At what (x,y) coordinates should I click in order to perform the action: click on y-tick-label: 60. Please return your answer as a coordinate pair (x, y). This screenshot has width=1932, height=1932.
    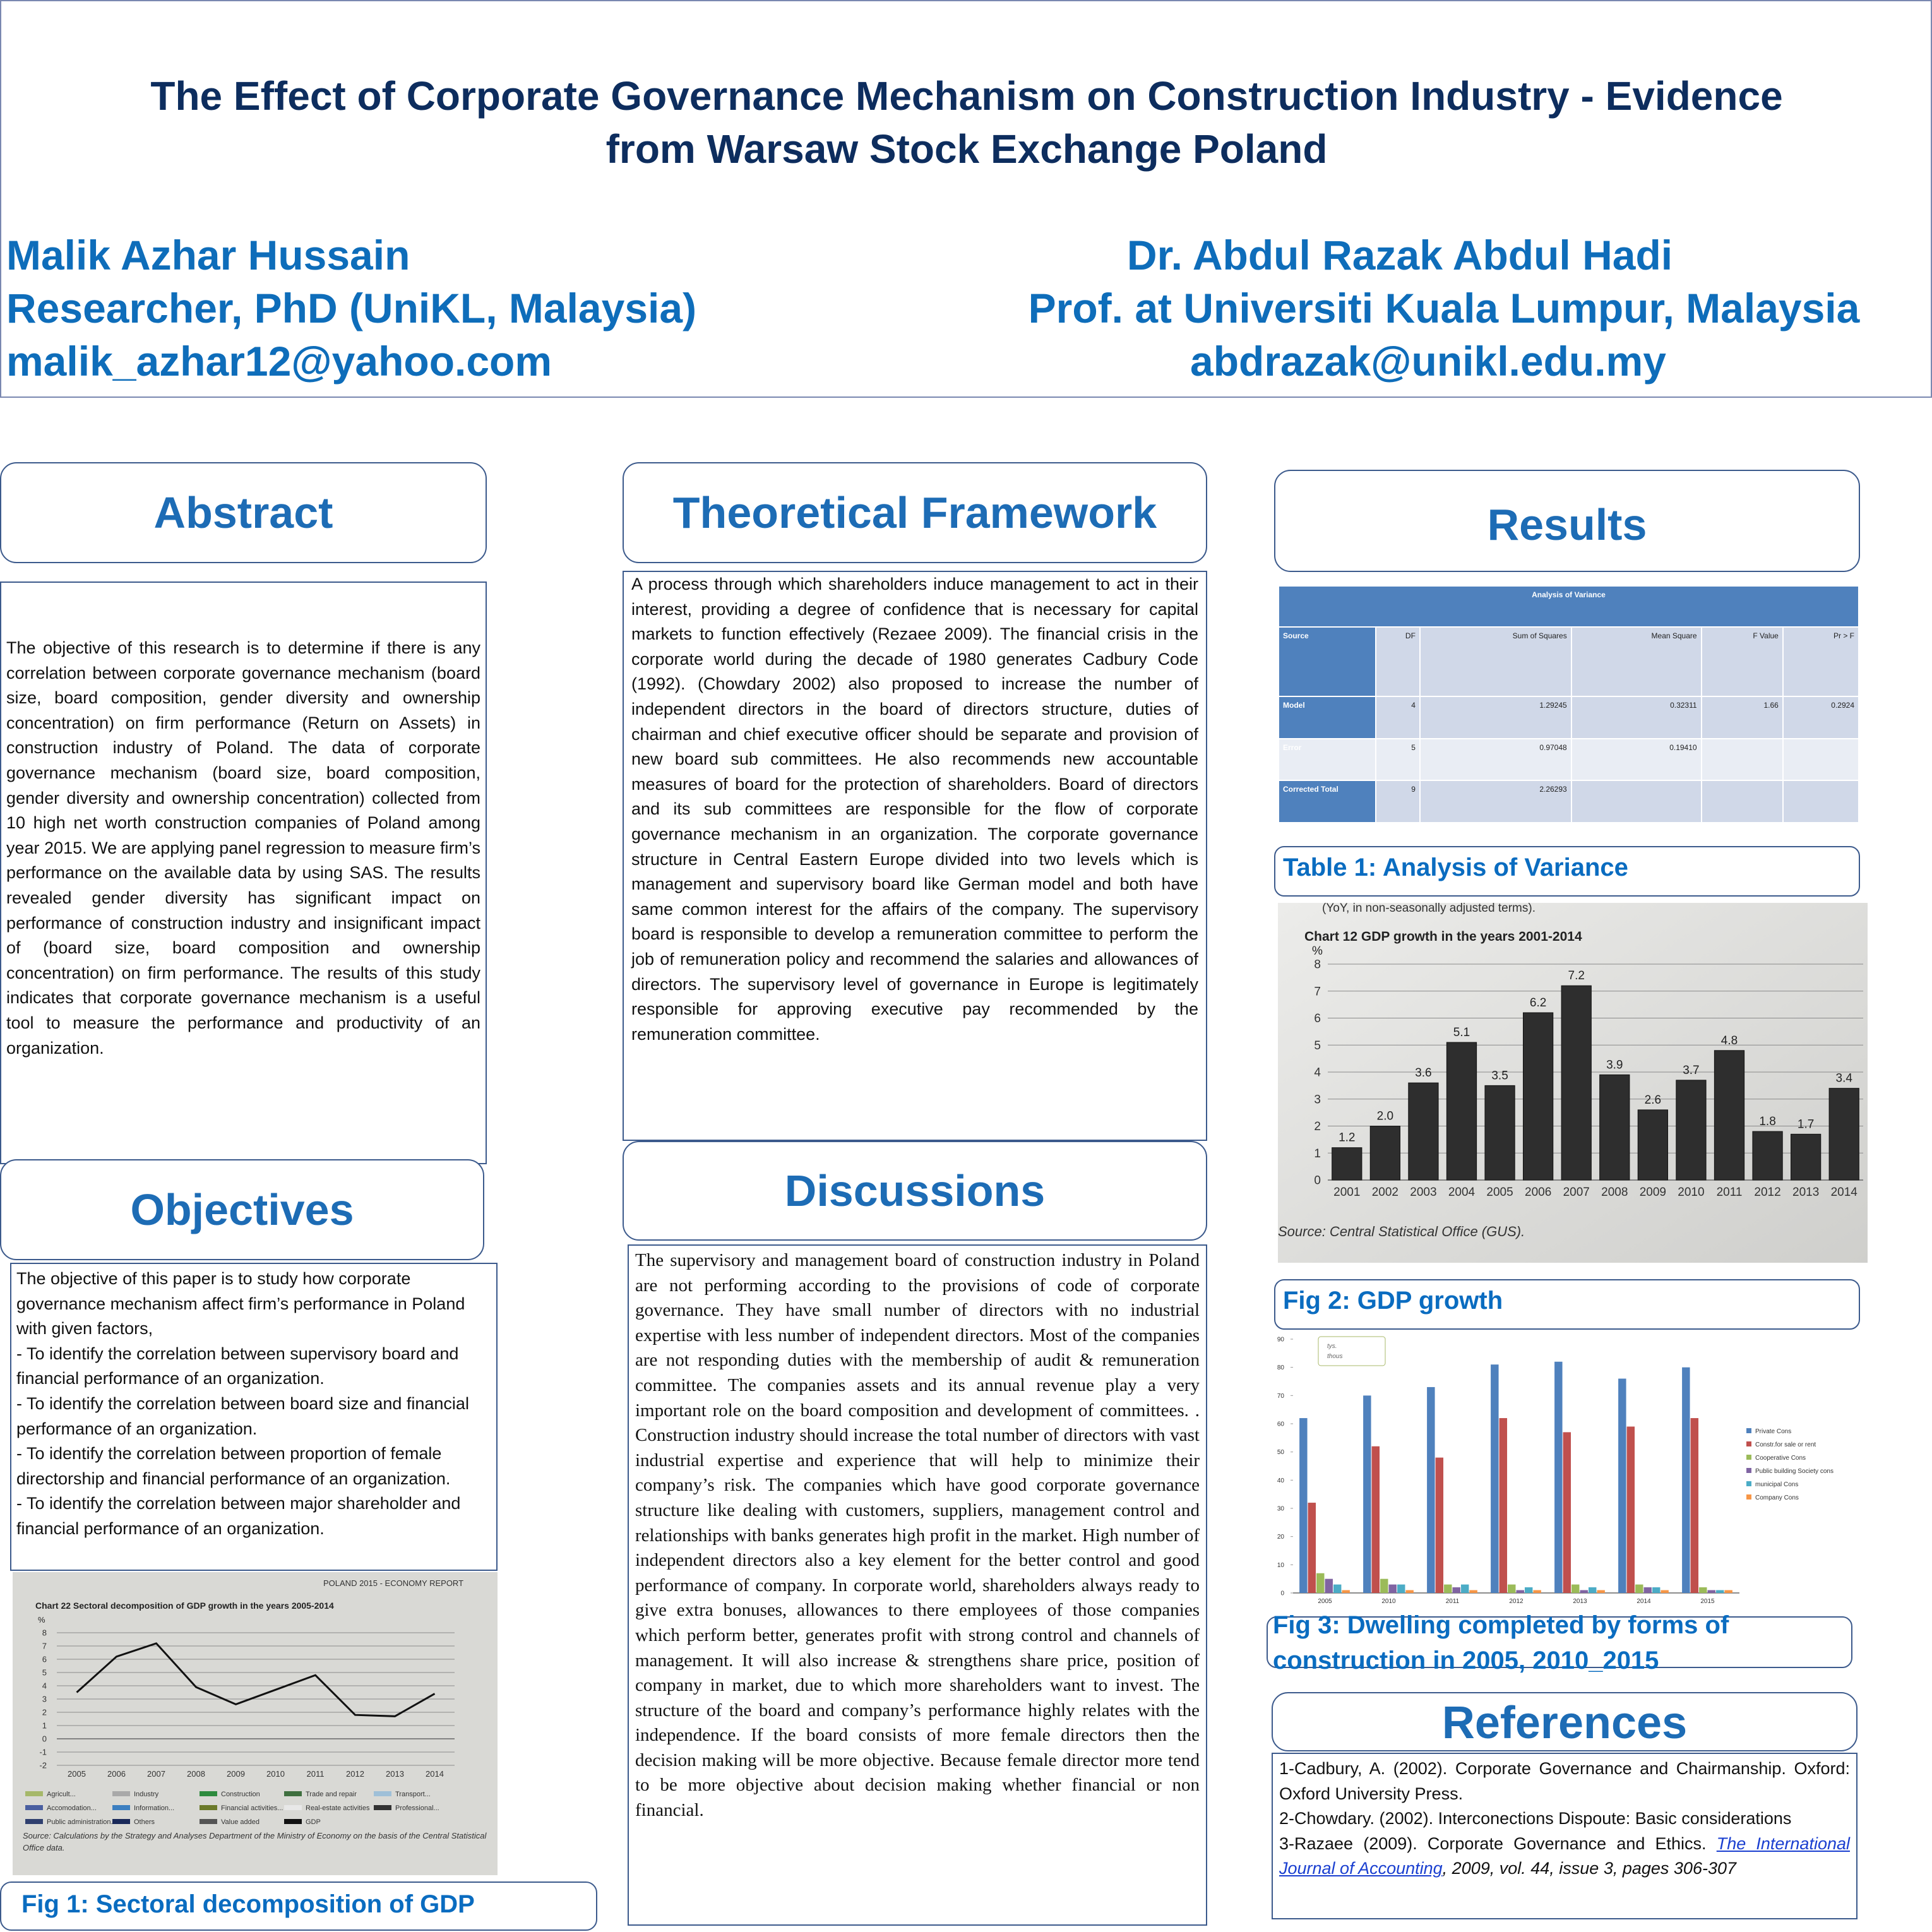
    Looking at the image, I should click on (1281, 1424).